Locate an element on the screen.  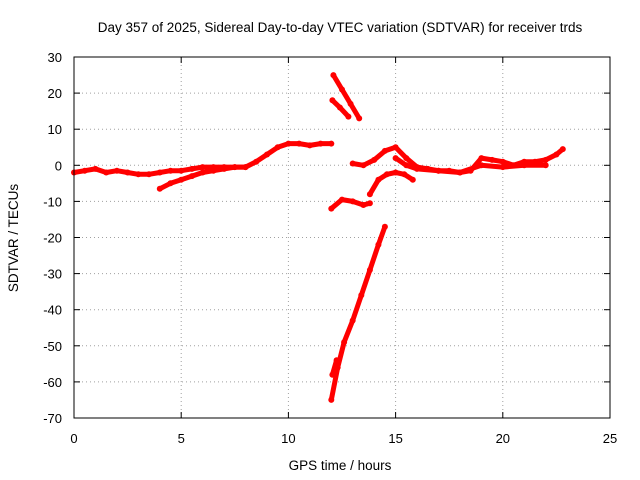
trace-upper-arc-line is located at coordinates (346, 96).